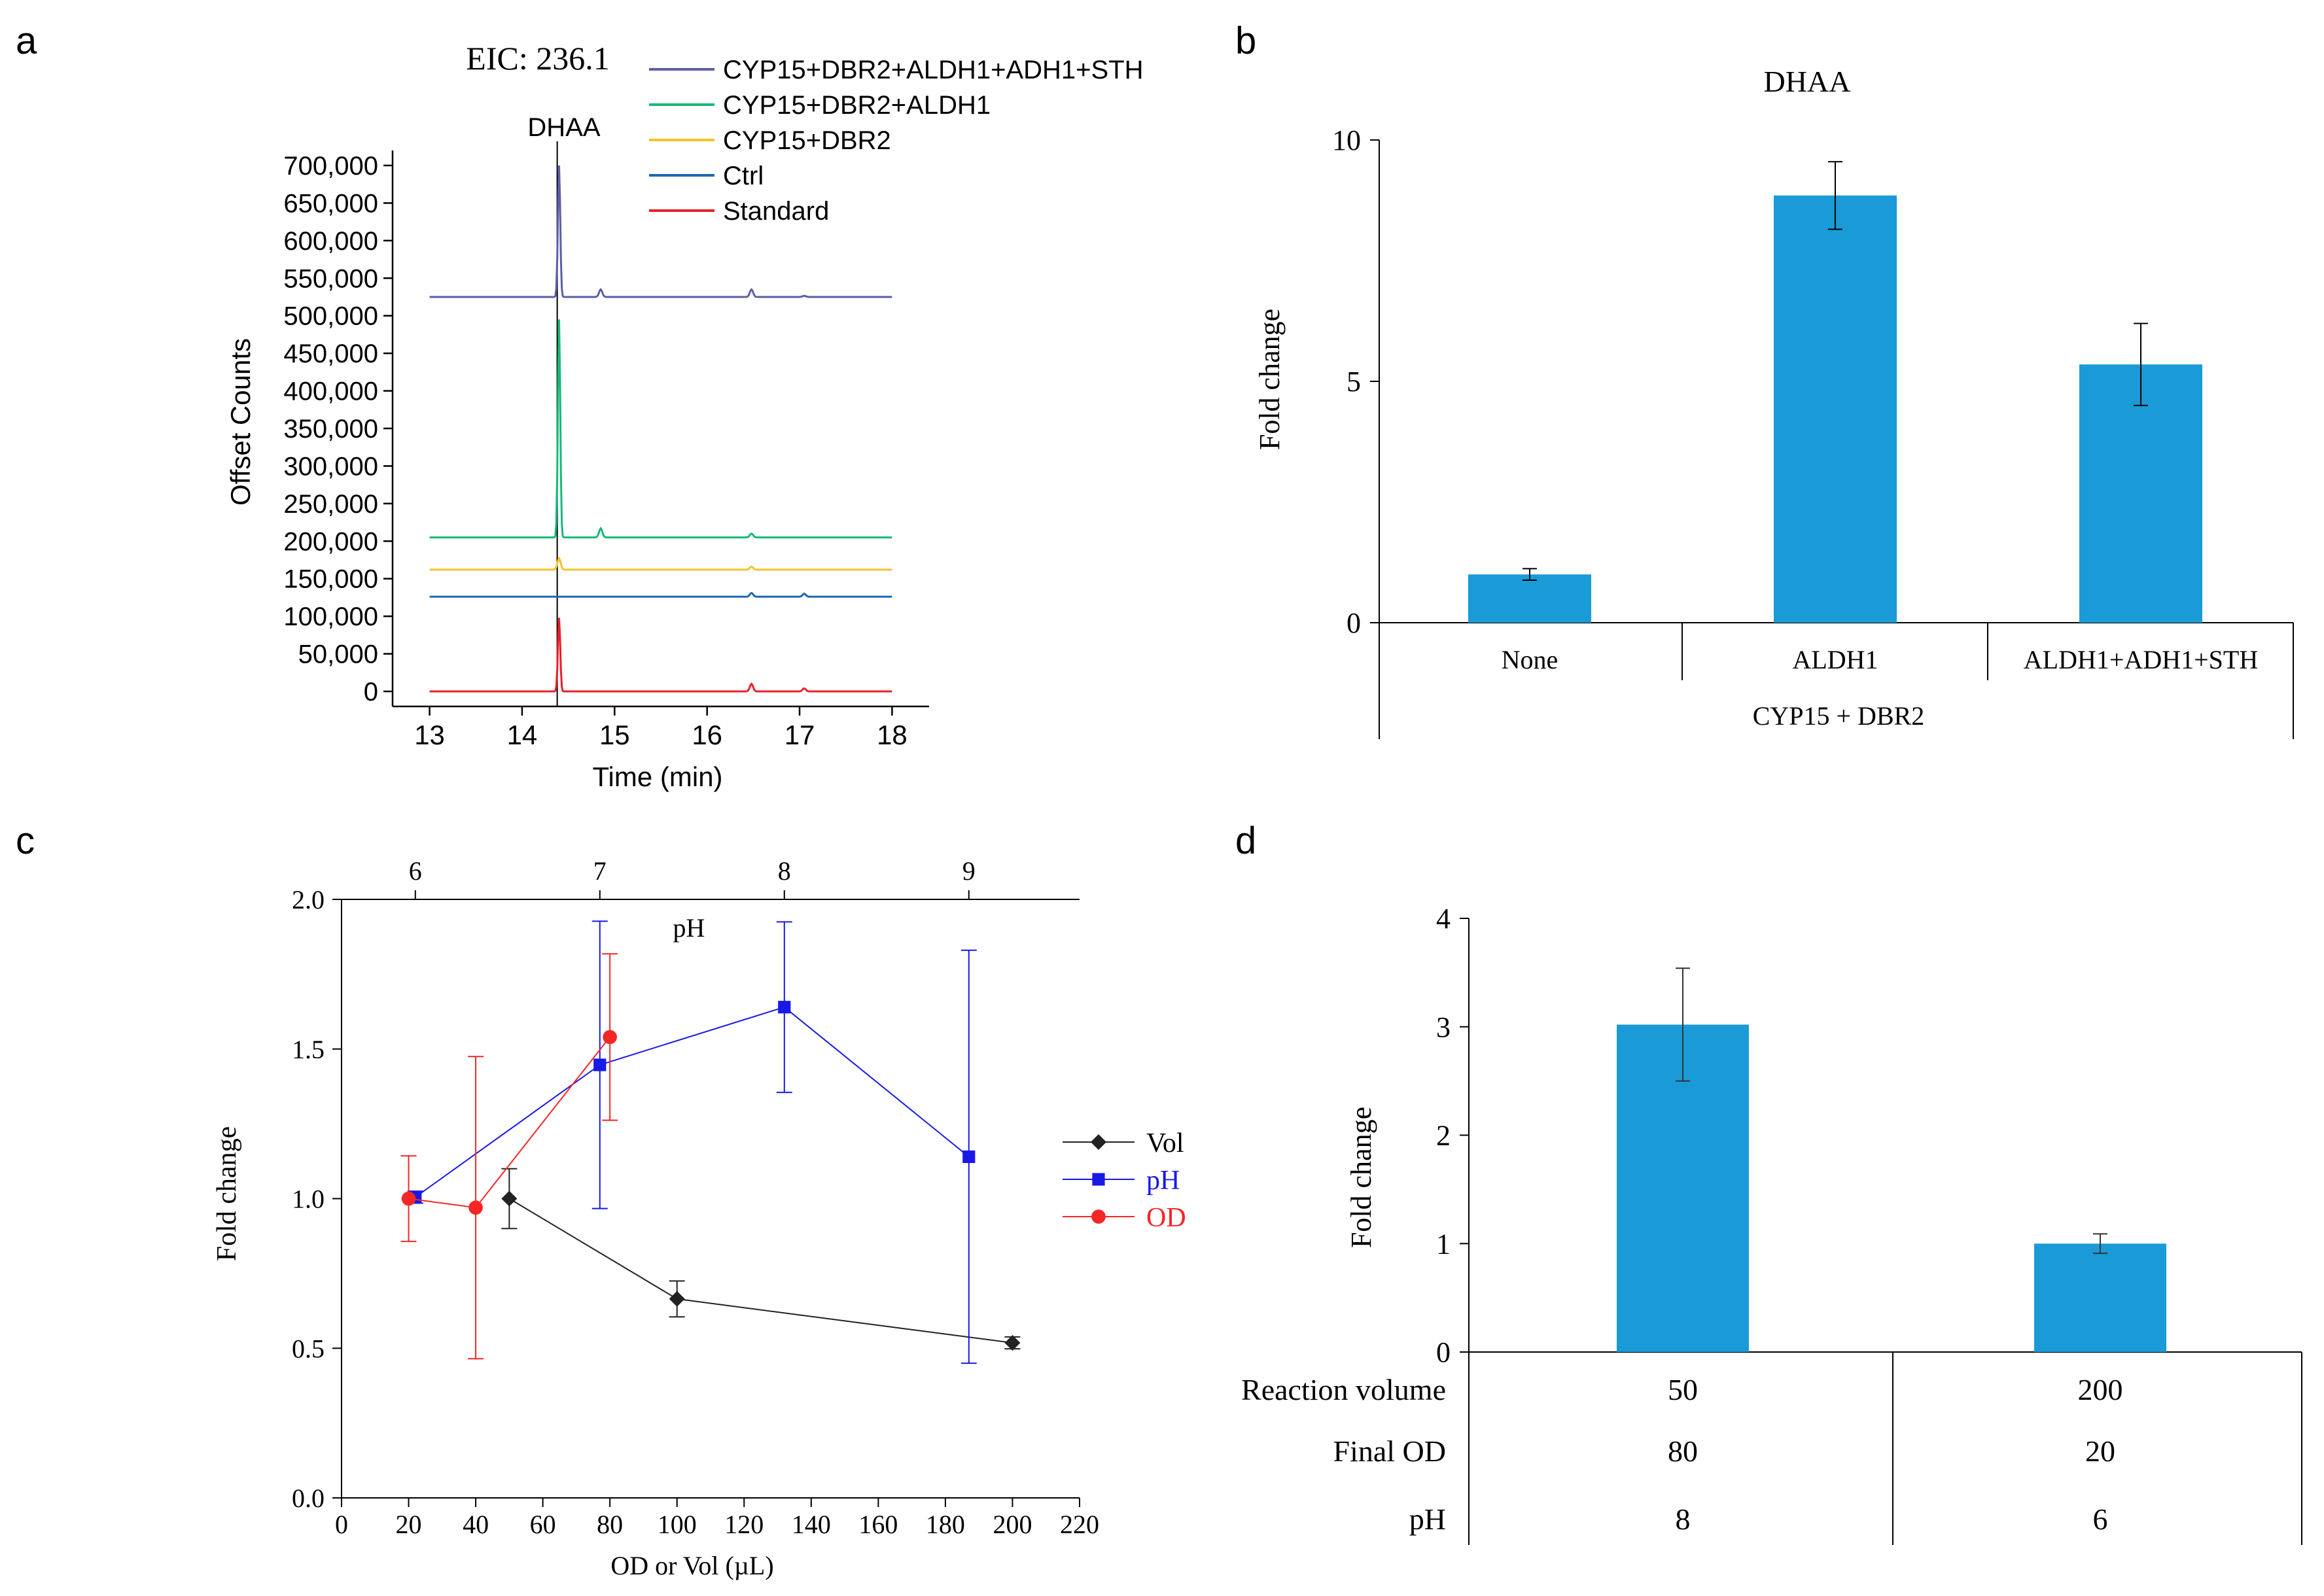 This screenshot has width=2324, height=1596. Describe the element at coordinates (543, 1524) in the screenshot. I see `panel-c-x-tick-label: 60` at that location.